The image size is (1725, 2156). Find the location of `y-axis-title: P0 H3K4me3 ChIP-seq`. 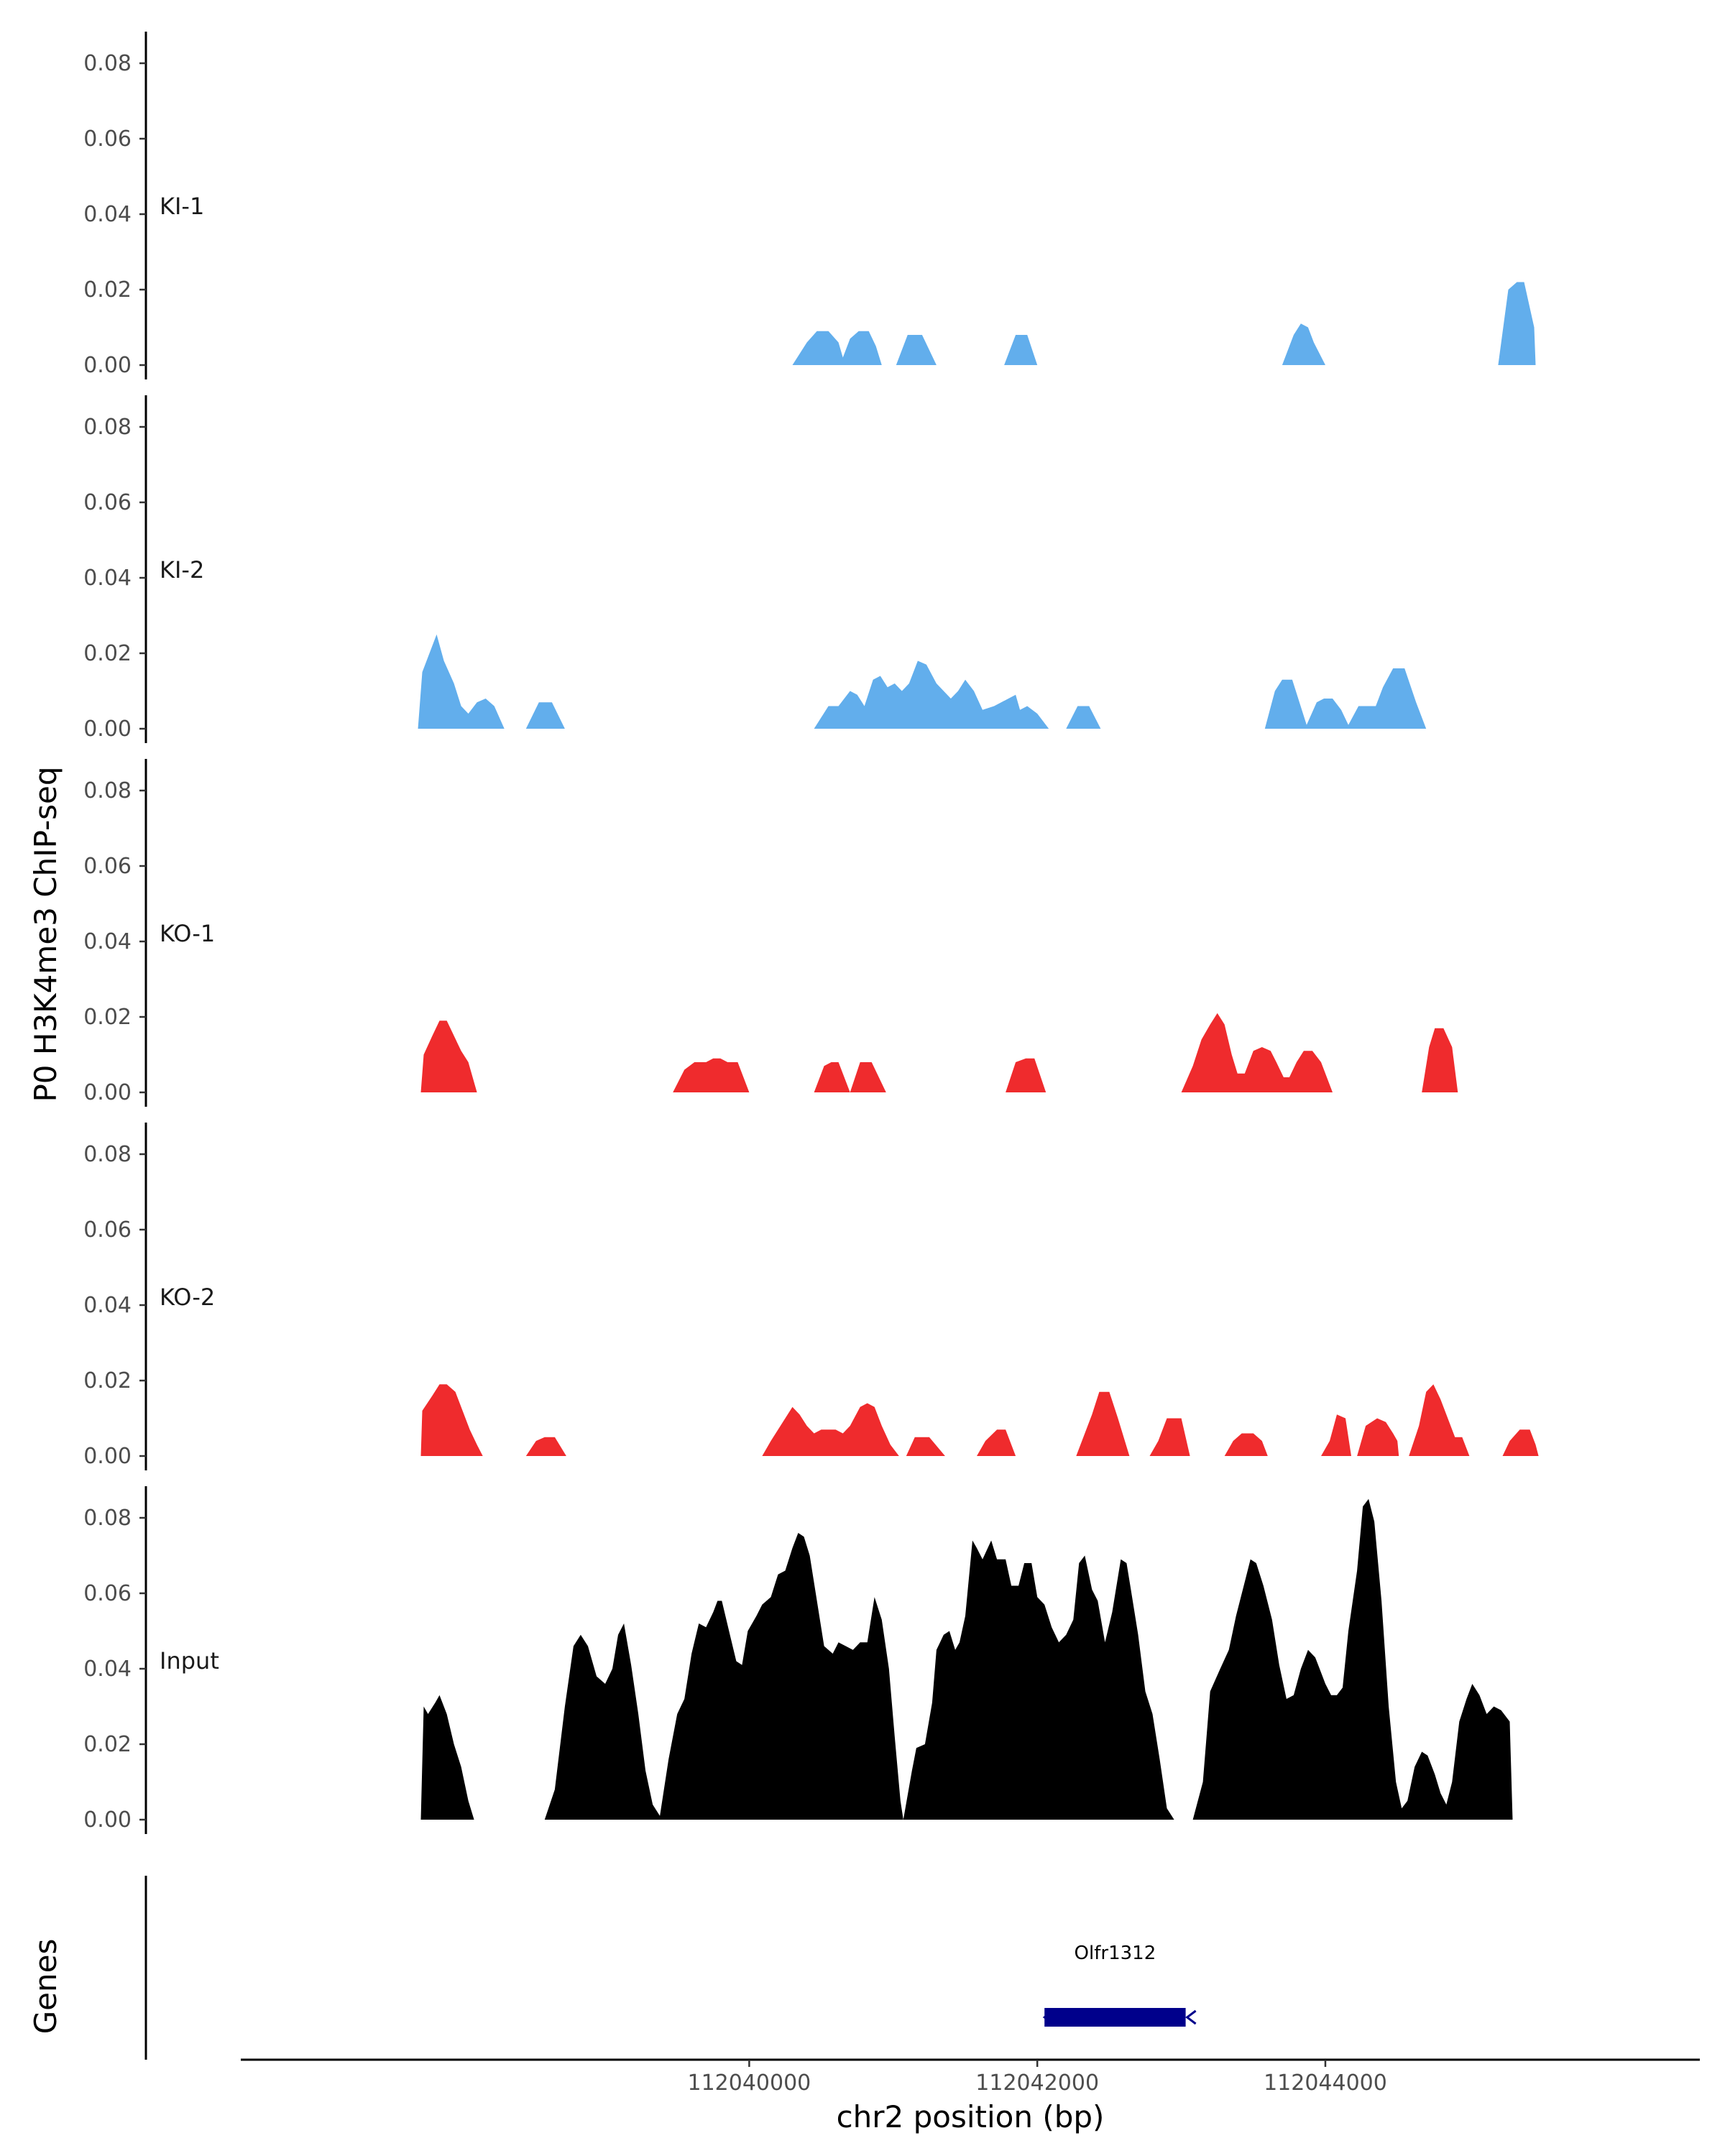

y-axis-title: P0 H3K4me3 ChIP-seq is located at coordinates (45, 934).